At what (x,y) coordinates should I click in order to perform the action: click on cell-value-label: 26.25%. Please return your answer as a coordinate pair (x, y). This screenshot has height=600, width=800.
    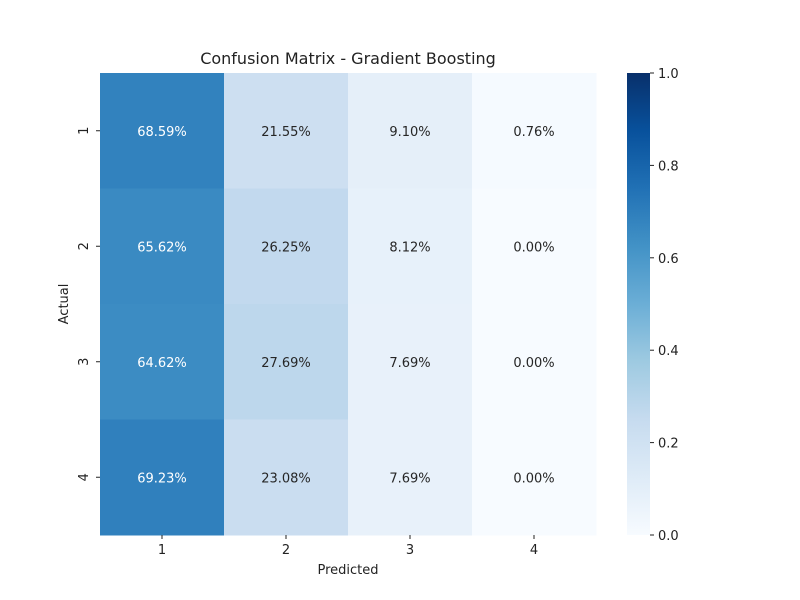
    Looking at the image, I should click on (286, 247).